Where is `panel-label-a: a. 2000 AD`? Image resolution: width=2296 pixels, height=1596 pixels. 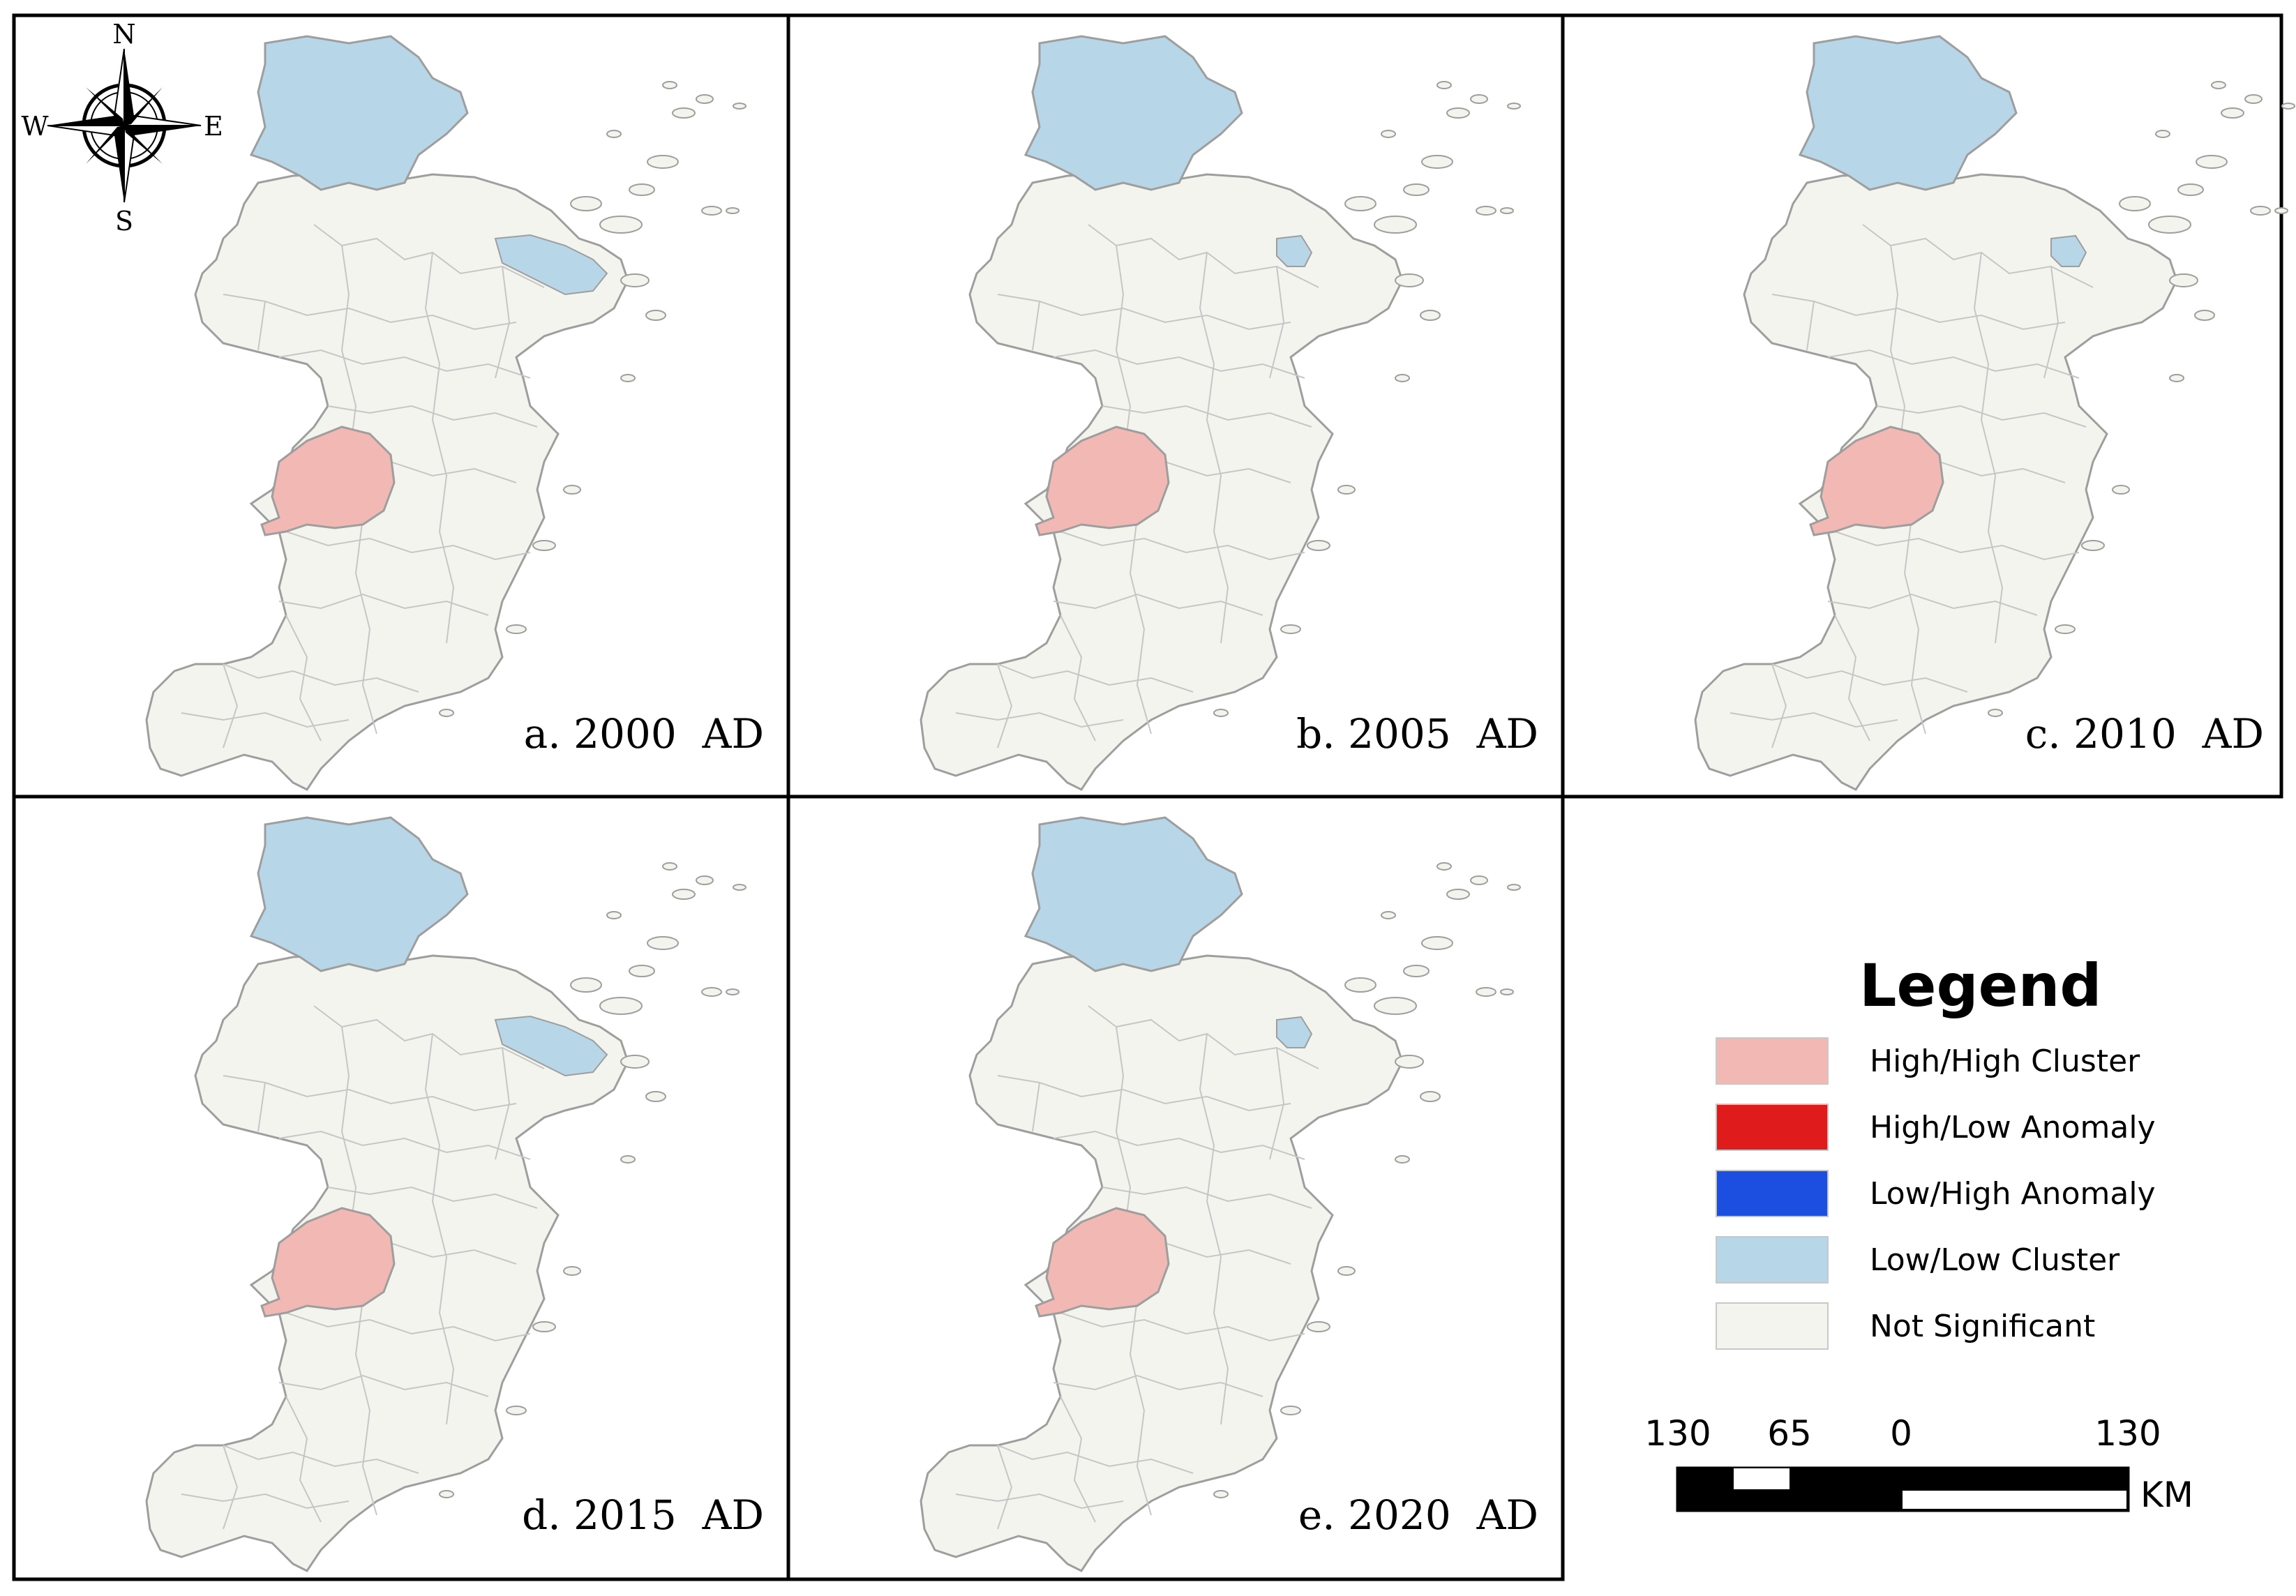
panel-label-a: a. 2000 AD is located at coordinates (644, 734).